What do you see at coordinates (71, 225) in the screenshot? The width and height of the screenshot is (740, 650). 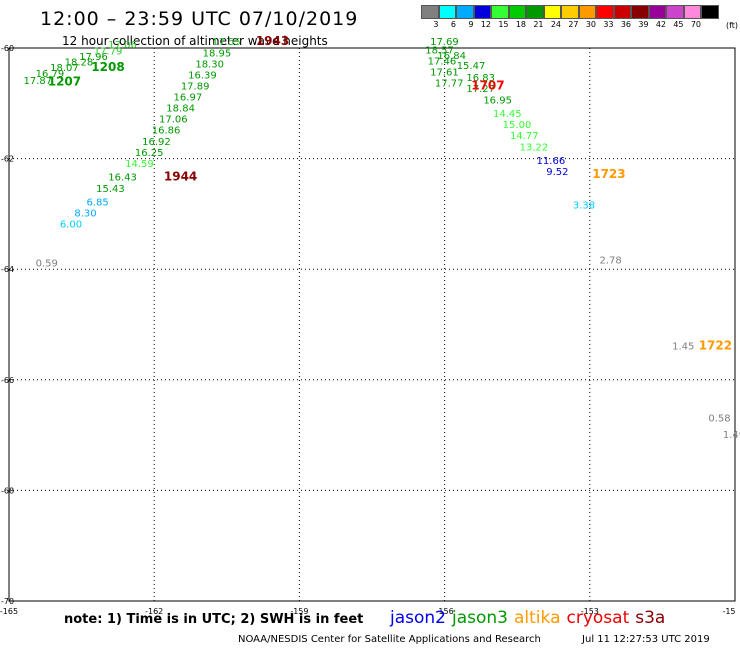 I see `wave-height-23: 6.00` at bounding box center [71, 225].